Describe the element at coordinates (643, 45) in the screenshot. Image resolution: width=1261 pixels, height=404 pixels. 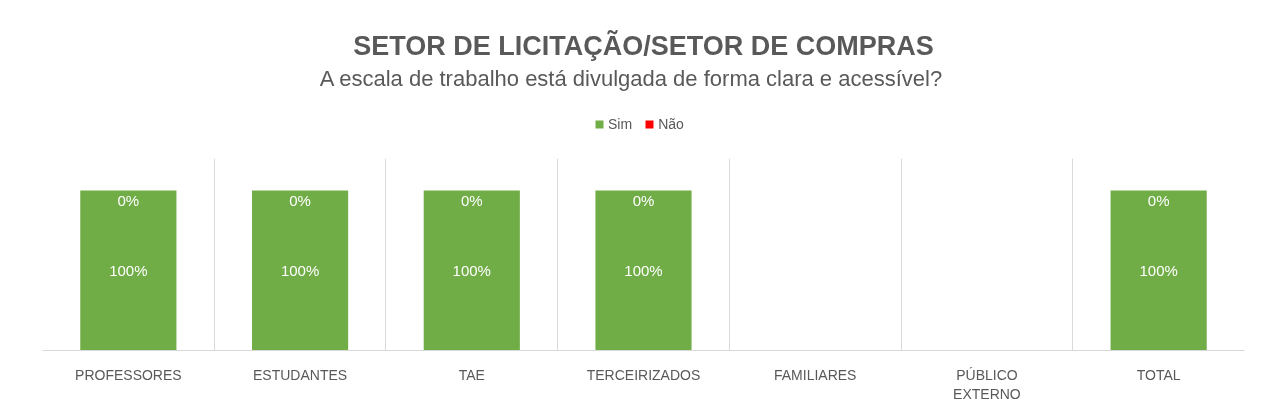
I see `chart-title: SETOR DE LICITAÇÃO/SETOR DE COMPRAS` at that location.